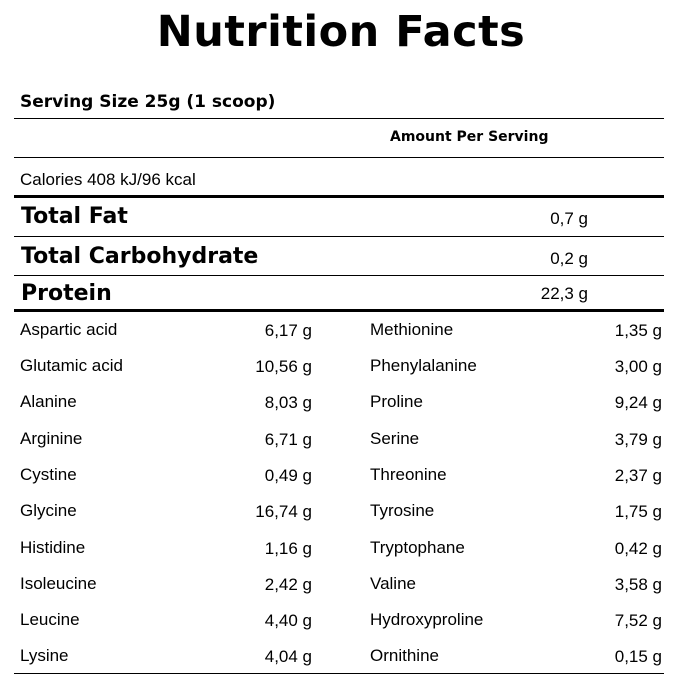  Describe the element at coordinates (48, 401) in the screenshot. I see `amino-acid-name: Alanine` at that location.